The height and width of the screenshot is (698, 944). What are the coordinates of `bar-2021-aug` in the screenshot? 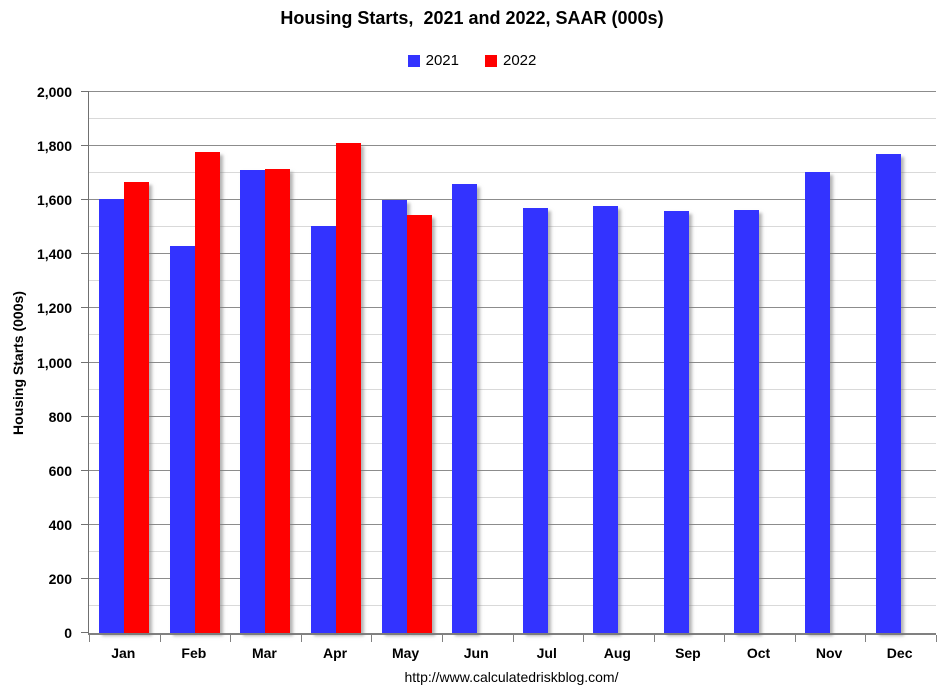 It's located at (606, 419).